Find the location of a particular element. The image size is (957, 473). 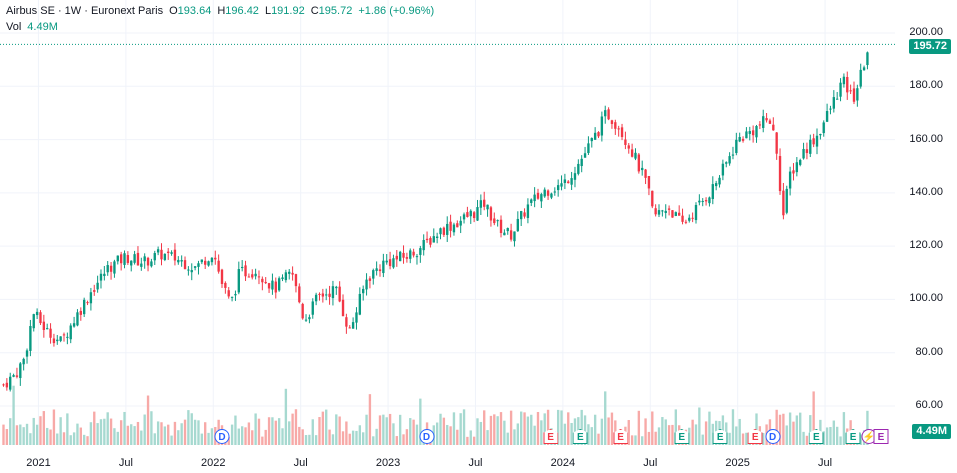

time-tick-label: Jul is located at coordinates (650, 463).